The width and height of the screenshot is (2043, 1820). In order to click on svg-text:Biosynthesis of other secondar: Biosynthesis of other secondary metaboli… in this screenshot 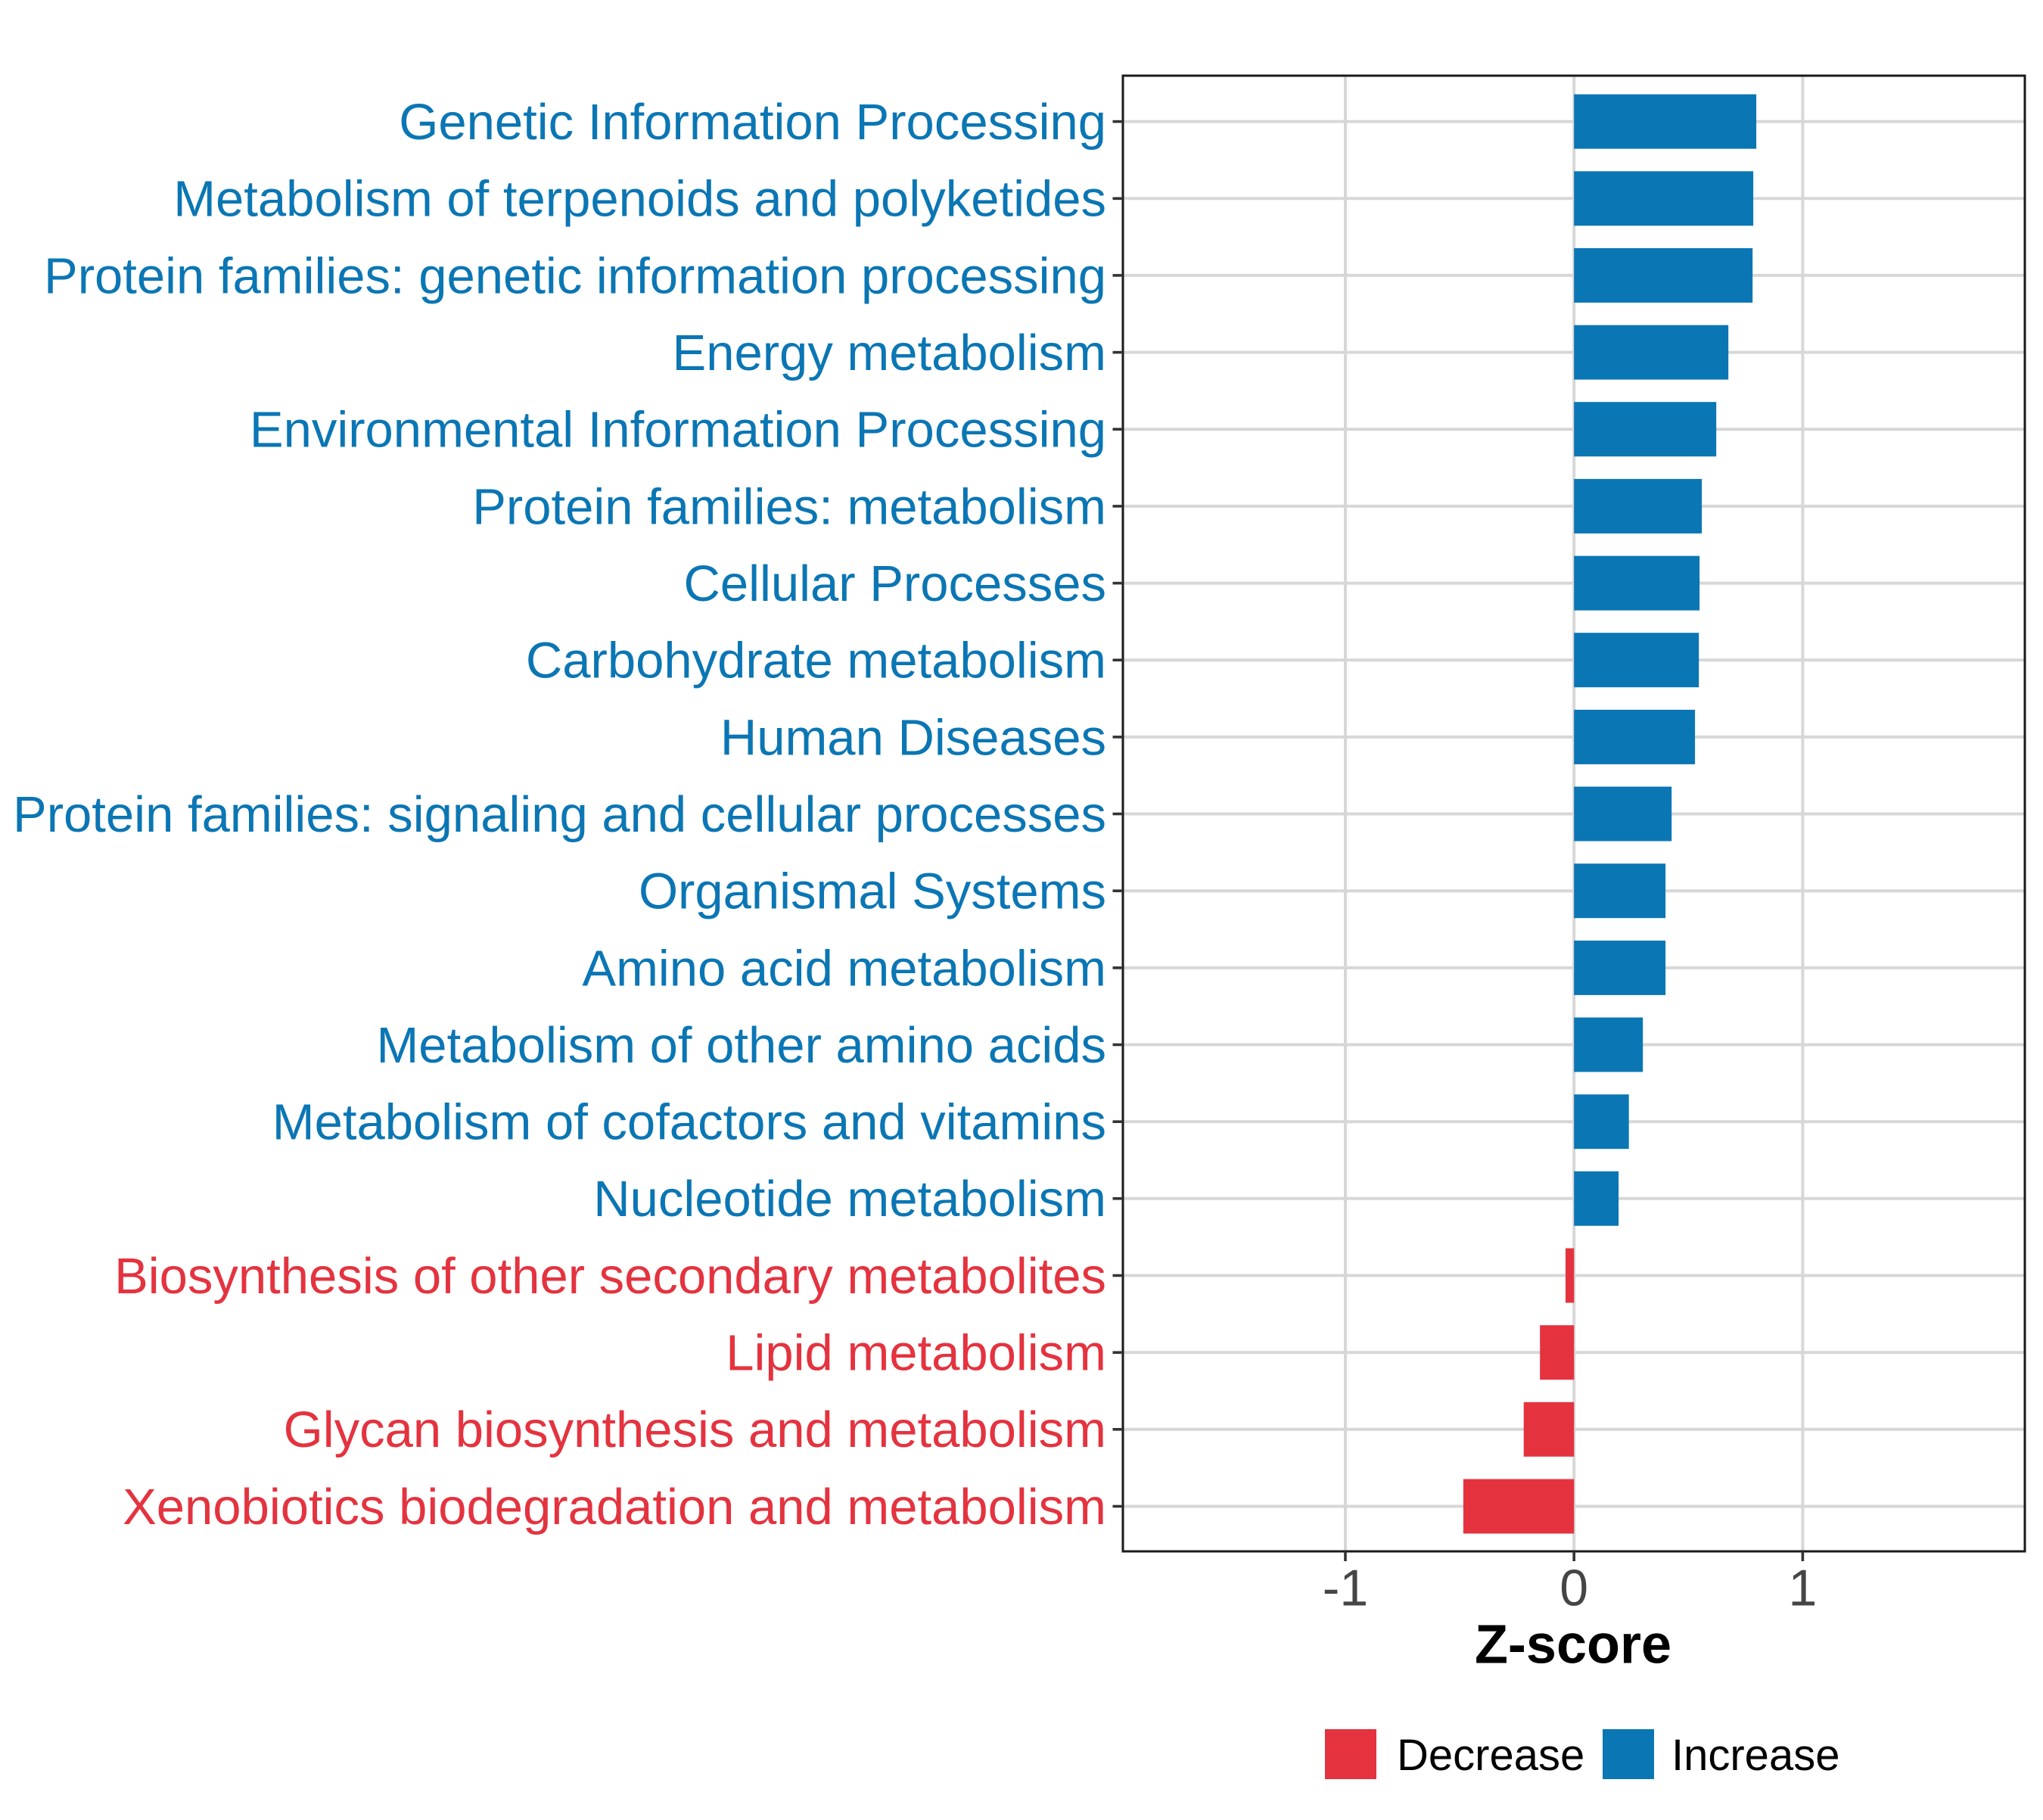, I will do `click(610, 1276)`.